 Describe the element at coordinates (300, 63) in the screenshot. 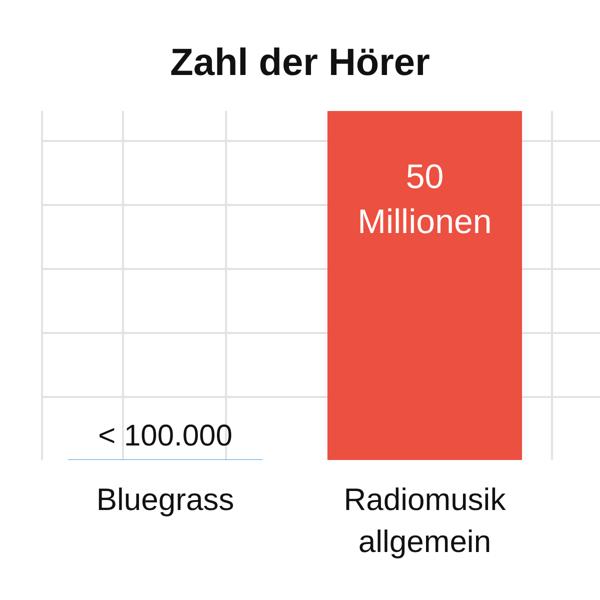

I see `chart-title: Zahl der Hörer` at that location.